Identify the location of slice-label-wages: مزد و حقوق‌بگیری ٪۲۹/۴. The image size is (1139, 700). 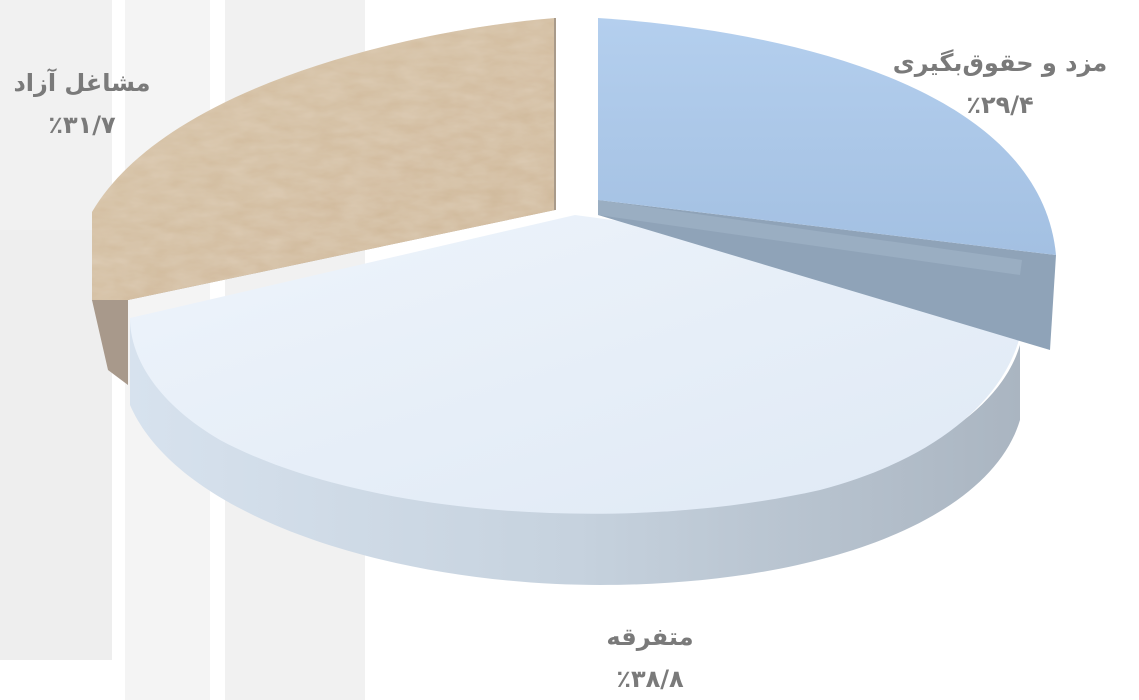
(1000, 84).